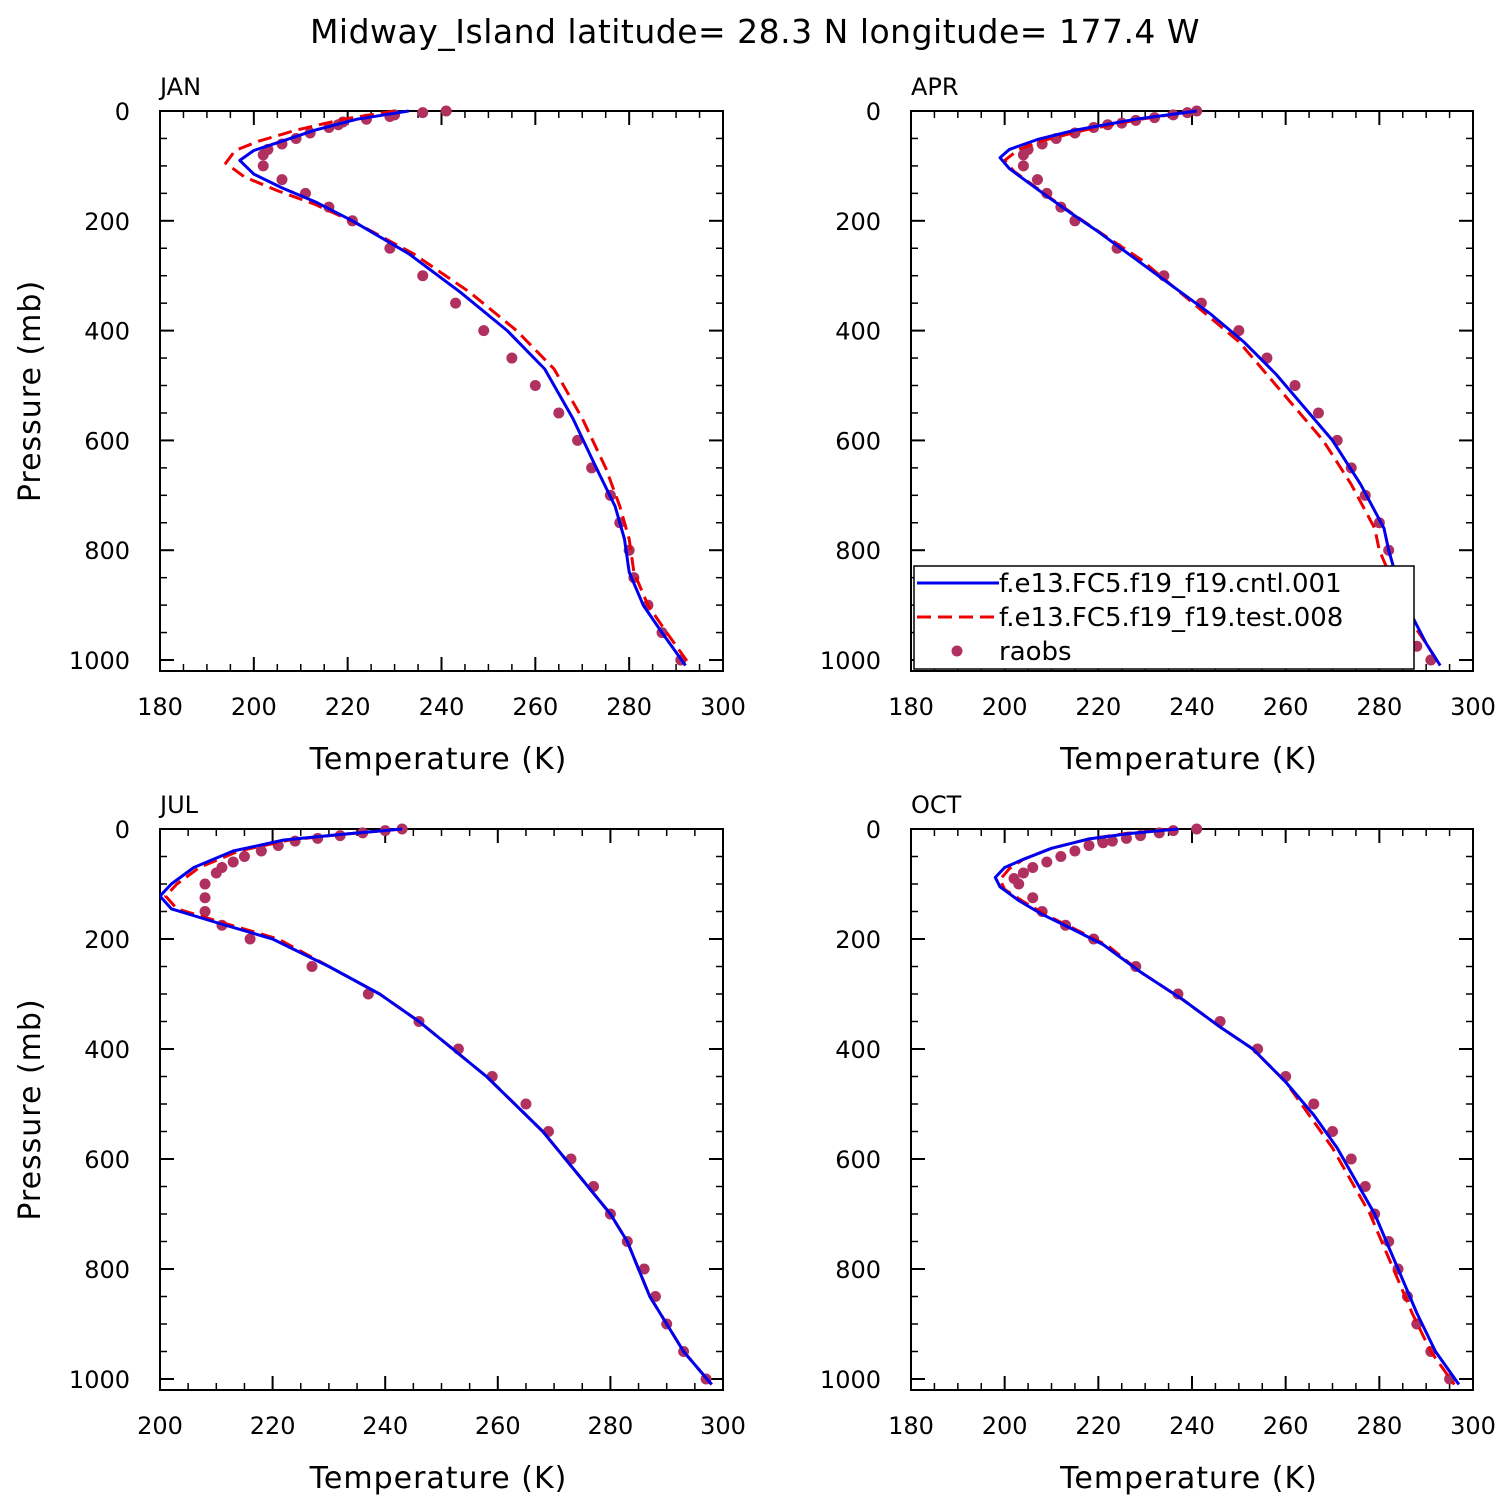 The width and height of the screenshot is (1510, 1510). Describe the element at coordinates (1170, 584) in the screenshot. I see `legend-label: f.e13.FC5.f19_f19.cntl.001` at that location.